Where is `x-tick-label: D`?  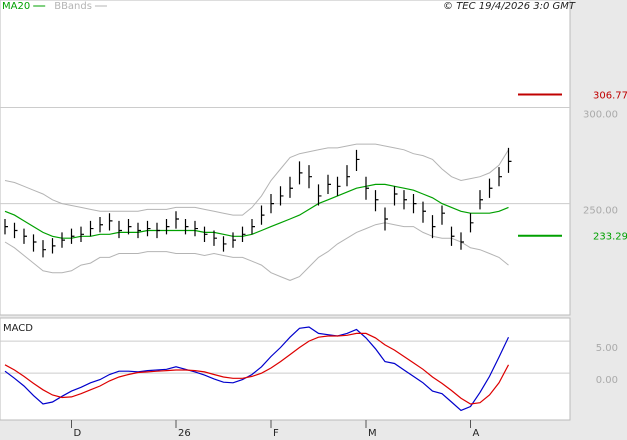
x-tick-label: D is located at coordinates (78, 433).